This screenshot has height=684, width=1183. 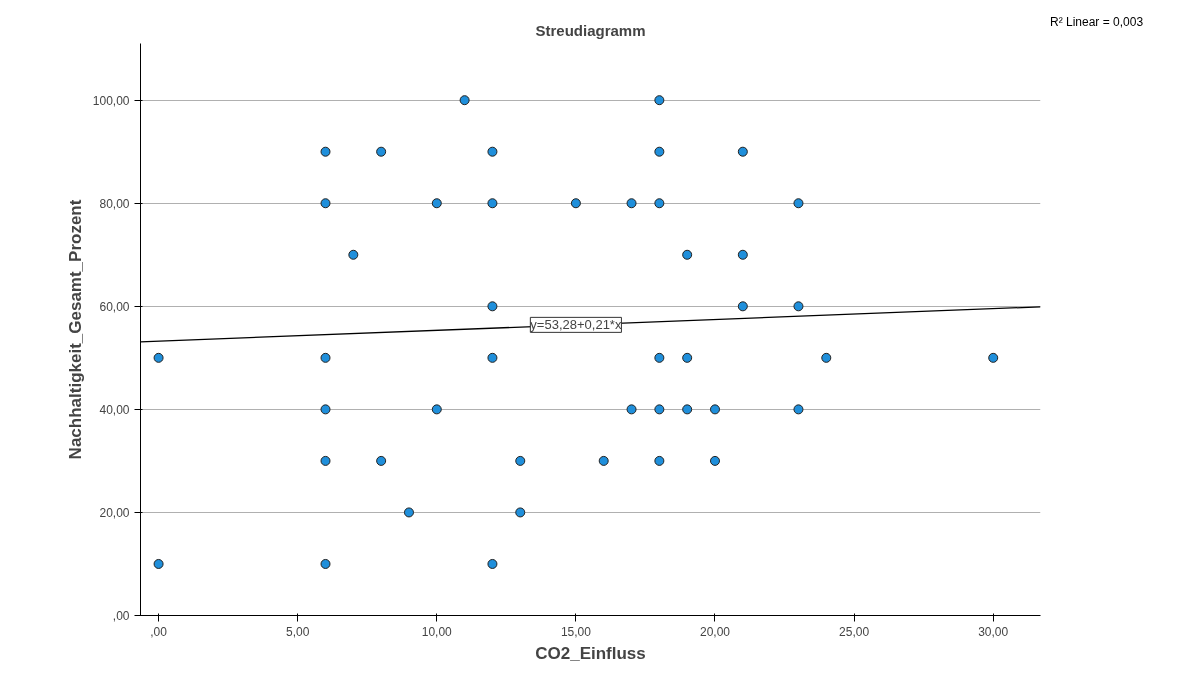 What do you see at coordinates (298, 631) in the screenshot?
I see `x-tick-label: 5,00` at bounding box center [298, 631].